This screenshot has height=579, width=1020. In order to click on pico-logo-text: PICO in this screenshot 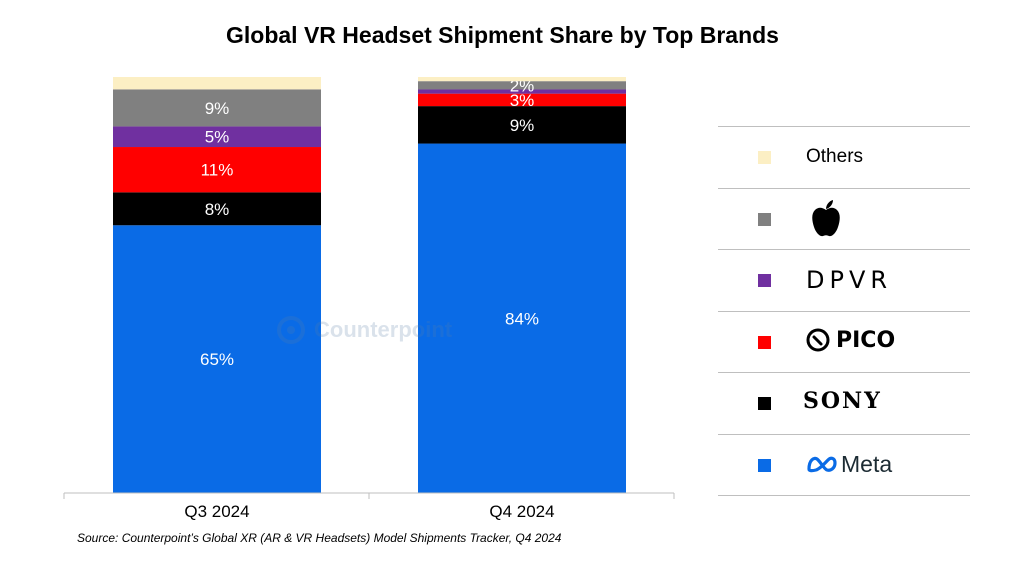, I will do `click(866, 340)`.